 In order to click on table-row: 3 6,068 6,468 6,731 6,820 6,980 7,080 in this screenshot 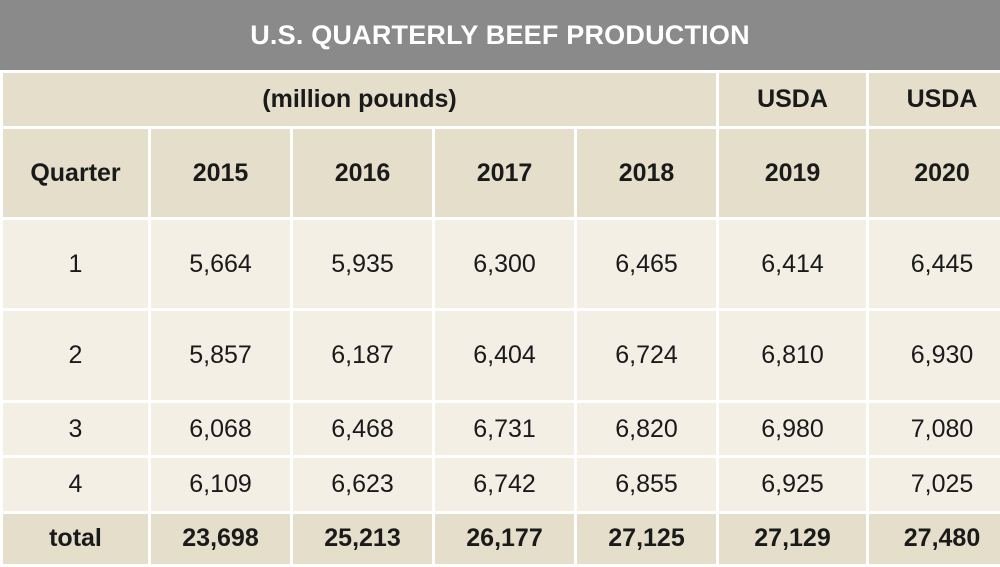, I will do `click(501, 429)`.